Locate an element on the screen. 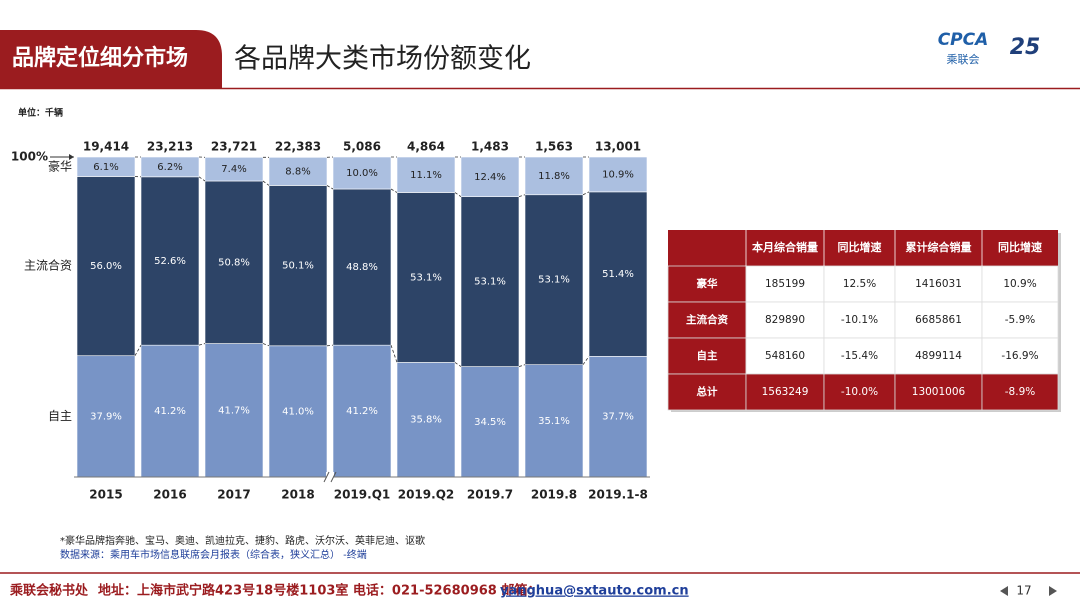  anniversary-logo: 25 is located at coordinates (1025, 47).